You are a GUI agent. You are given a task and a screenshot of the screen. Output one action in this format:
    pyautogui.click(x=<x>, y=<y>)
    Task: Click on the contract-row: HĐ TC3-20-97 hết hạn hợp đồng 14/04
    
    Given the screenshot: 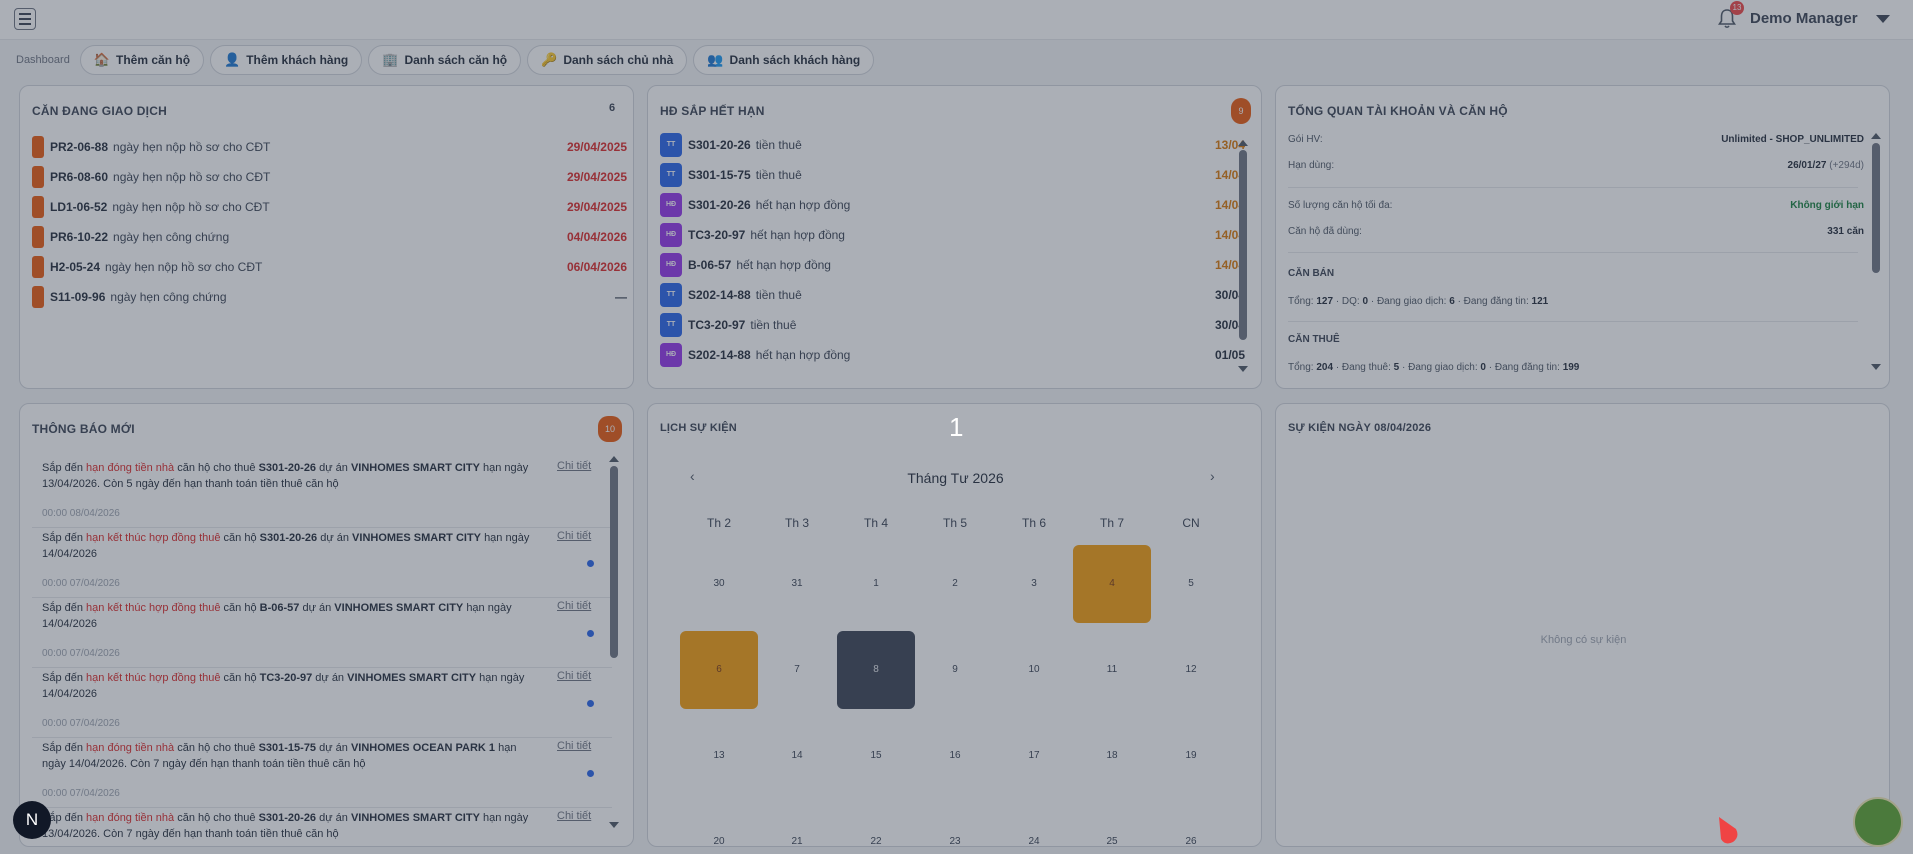 What is the action you would take?
    pyautogui.click(x=952, y=235)
    